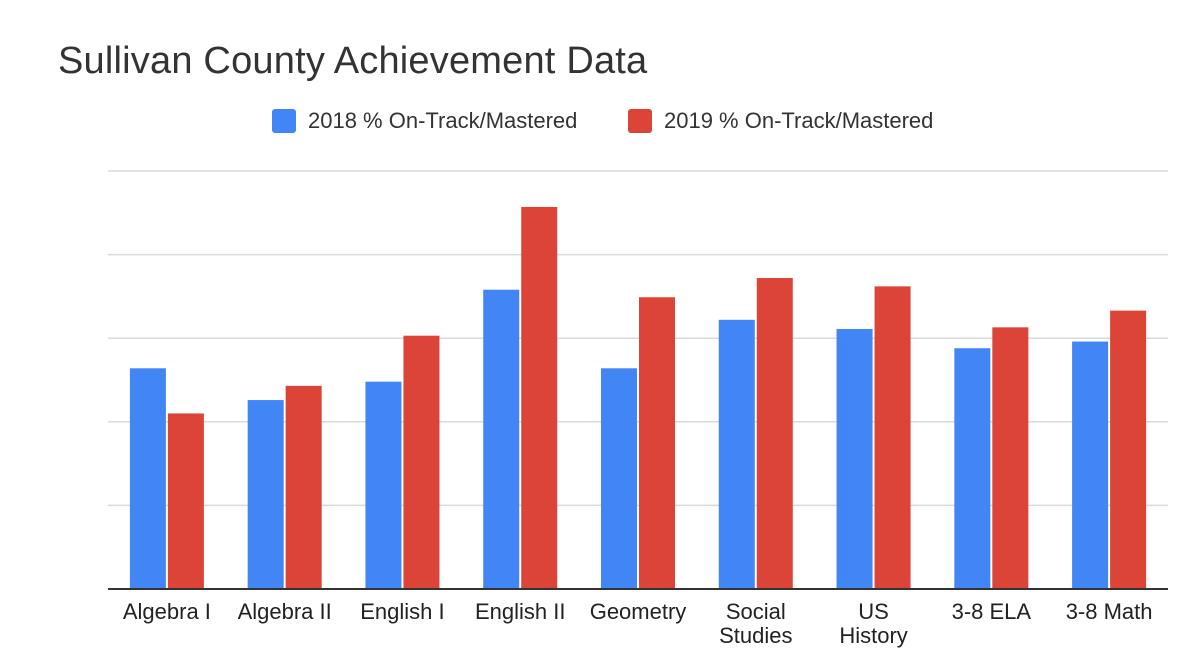 This screenshot has width=1200, height=667. What do you see at coordinates (854, 459) in the screenshot?
I see `bar-2018-us-history` at bounding box center [854, 459].